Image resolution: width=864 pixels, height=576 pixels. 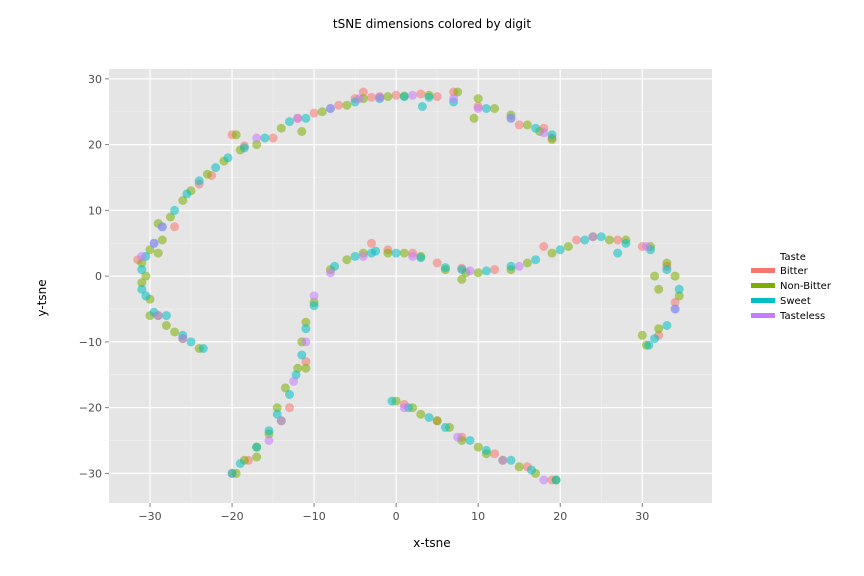 I want to click on y-tick-label: 30, so click(x=95, y=79).